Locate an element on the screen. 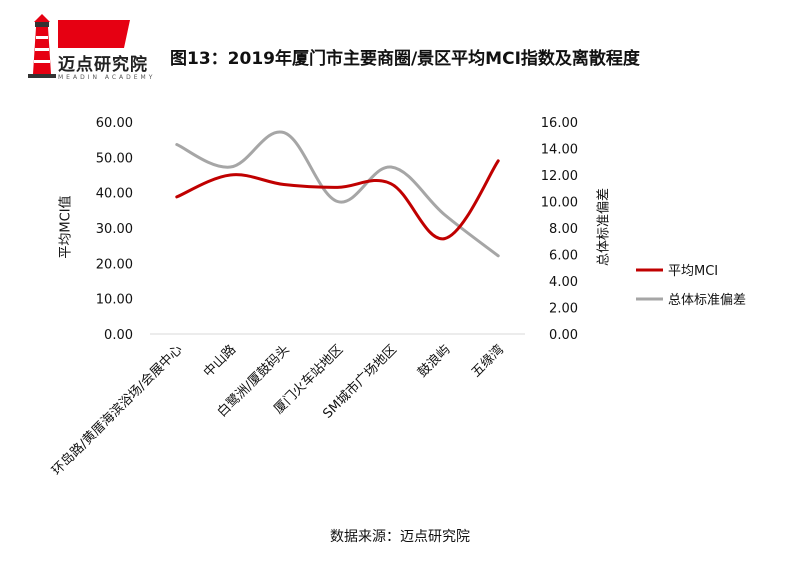 The image size is (800, 561). logo is located at coordinates (82, 47).